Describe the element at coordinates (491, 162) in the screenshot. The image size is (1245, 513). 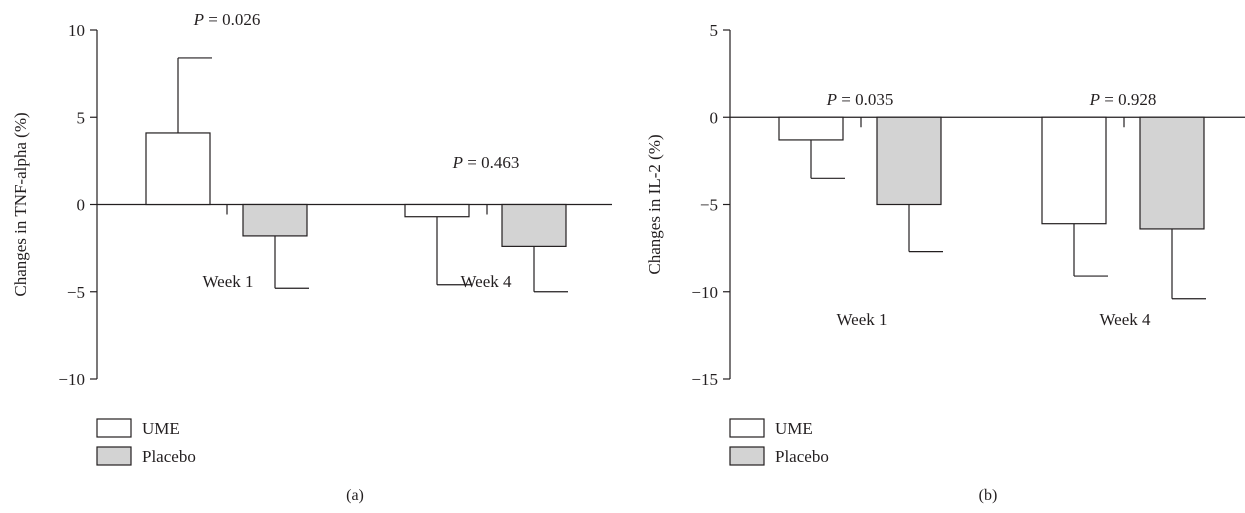
I see `p-value-text: = 0.463` at that location.